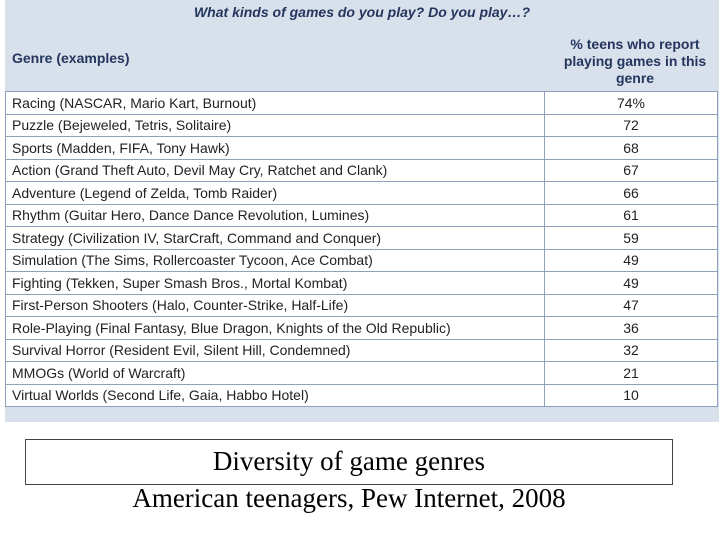 The width and height of the screenshot is (720, 540). Describe the element at coordinates (631, 305) in the screenshot. I see `percent-cell: 47` at that location.